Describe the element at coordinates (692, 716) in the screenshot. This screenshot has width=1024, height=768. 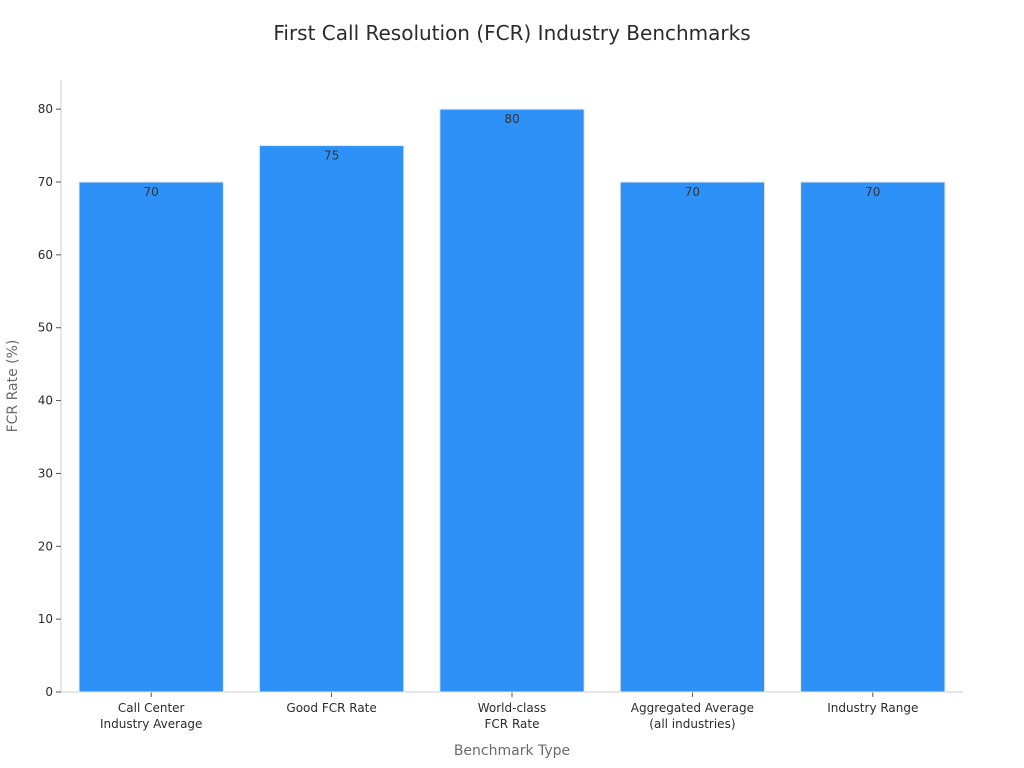
I see `x-tick-label: Aggregated Average (all industries)` at that location.